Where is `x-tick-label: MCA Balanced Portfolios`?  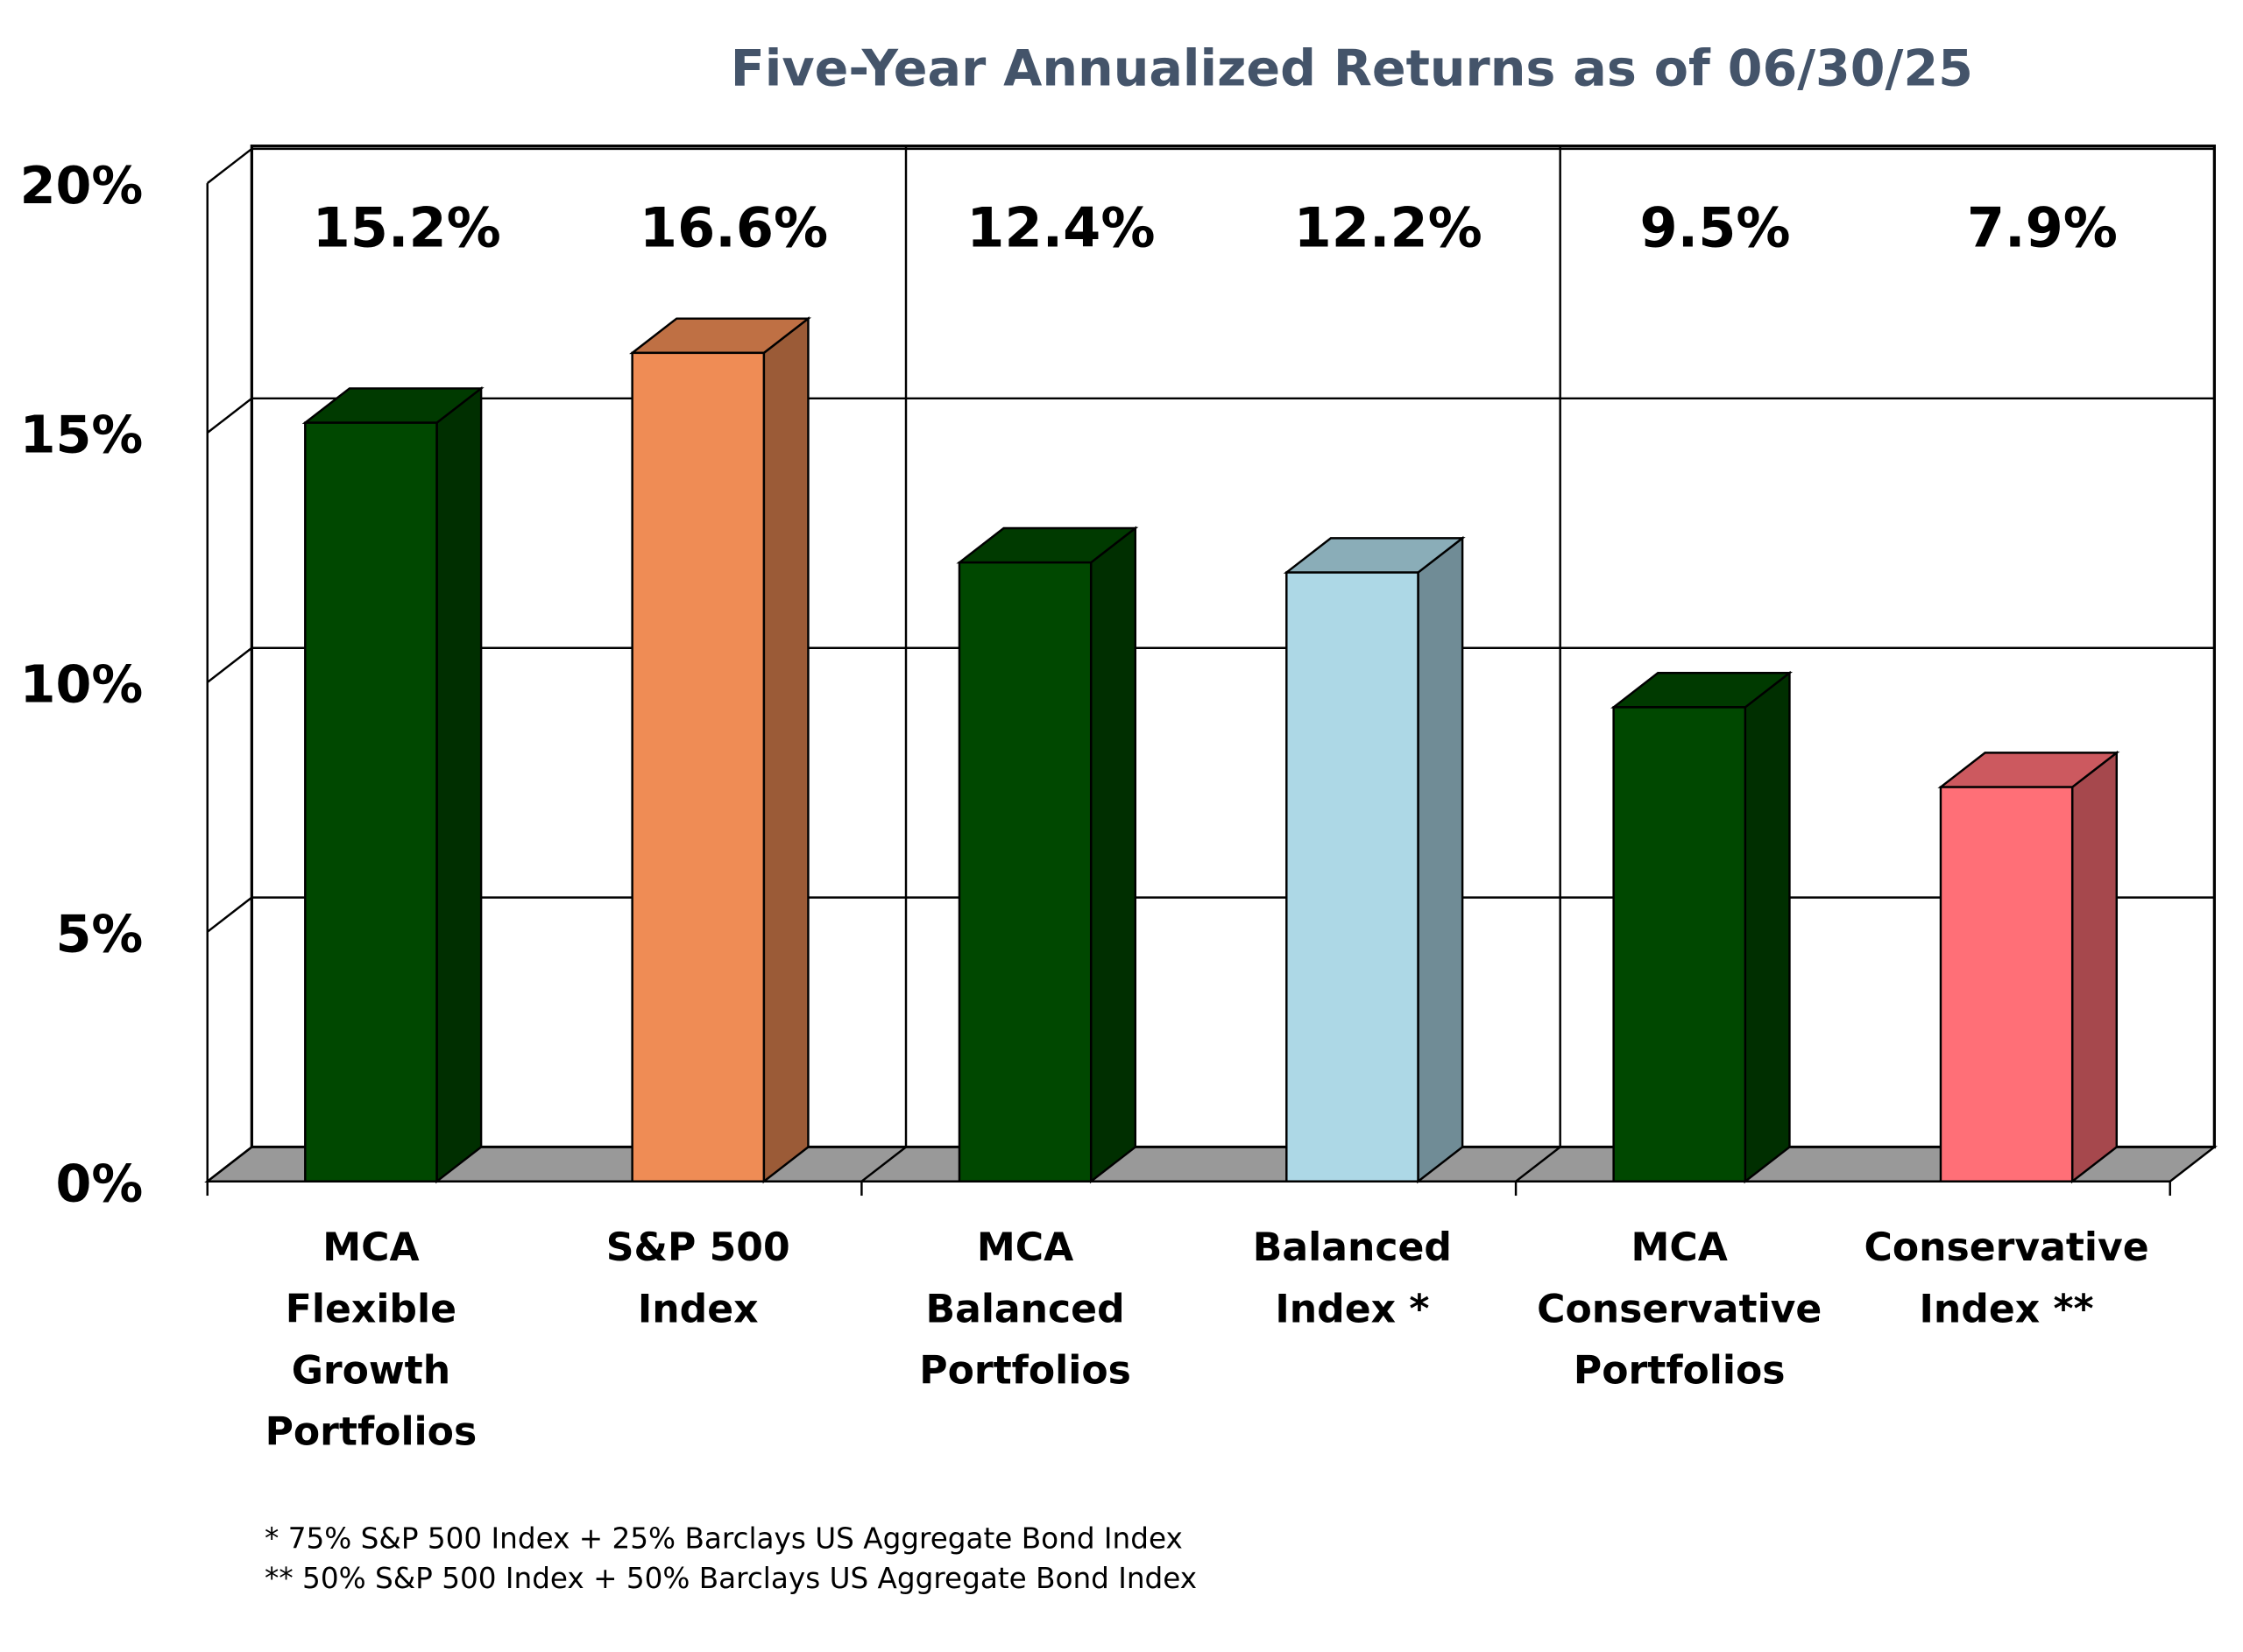 x-tick-label: MCA Balanced Portfolios is located at coordinates (1025, 1309).